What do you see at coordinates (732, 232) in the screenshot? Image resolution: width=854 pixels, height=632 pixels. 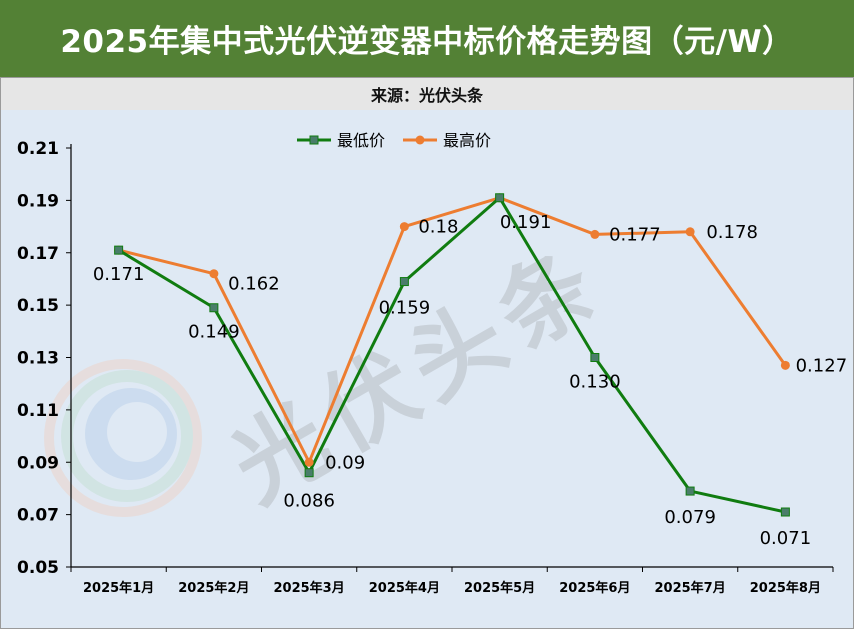 I see `data-label-high: 0.178` at bounding box center [732, 232].